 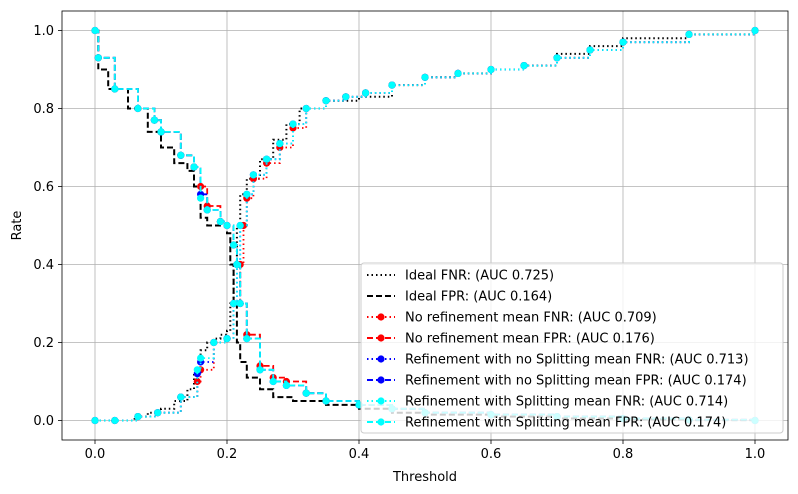 What do you see at coordinates (491, 454) in the screenshot?
I see `x-tick-label: 0.6` at bounding box center [491, 454].